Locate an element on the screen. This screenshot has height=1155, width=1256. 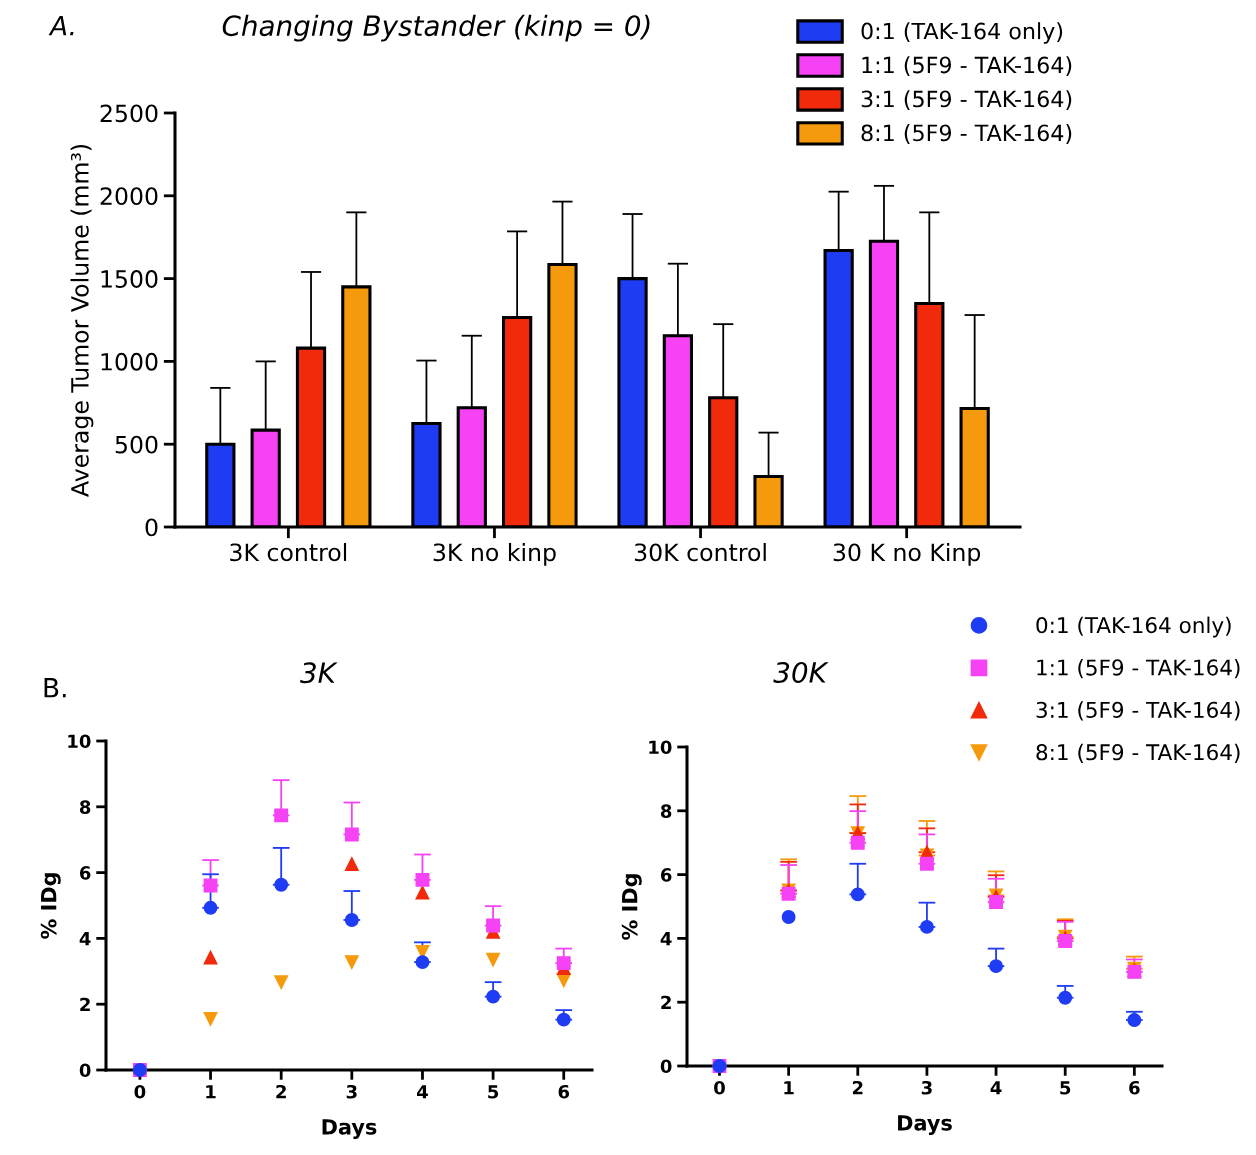
y-tick-label: 500 is located at coordinates (136, 444).